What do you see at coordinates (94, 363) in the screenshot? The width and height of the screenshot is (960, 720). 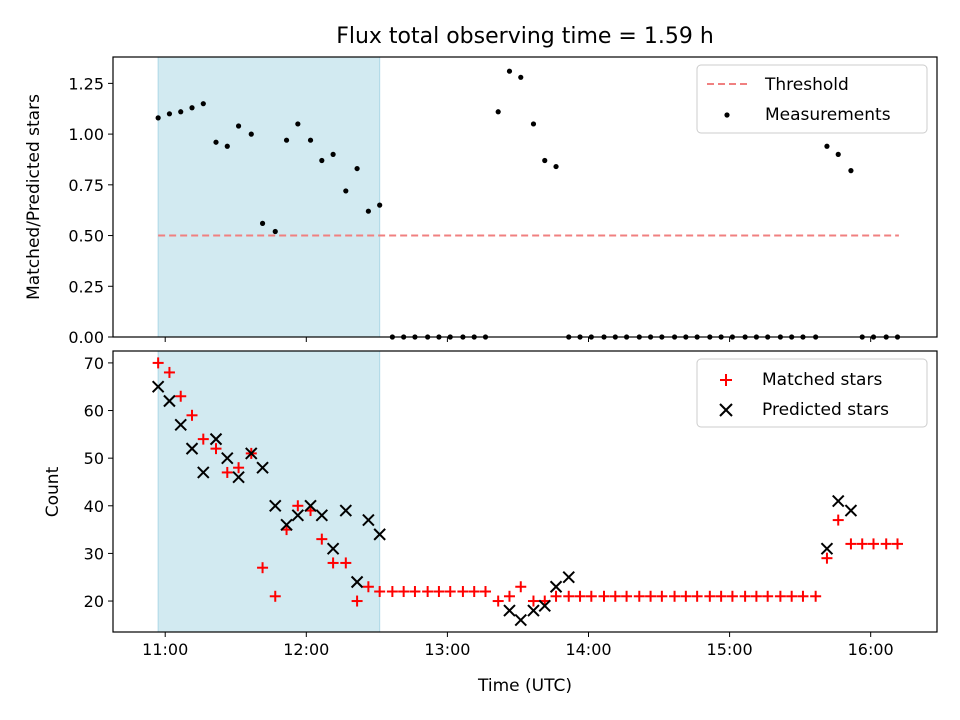 I see `y-tick-label: 70` at bounding box center [94, 363].